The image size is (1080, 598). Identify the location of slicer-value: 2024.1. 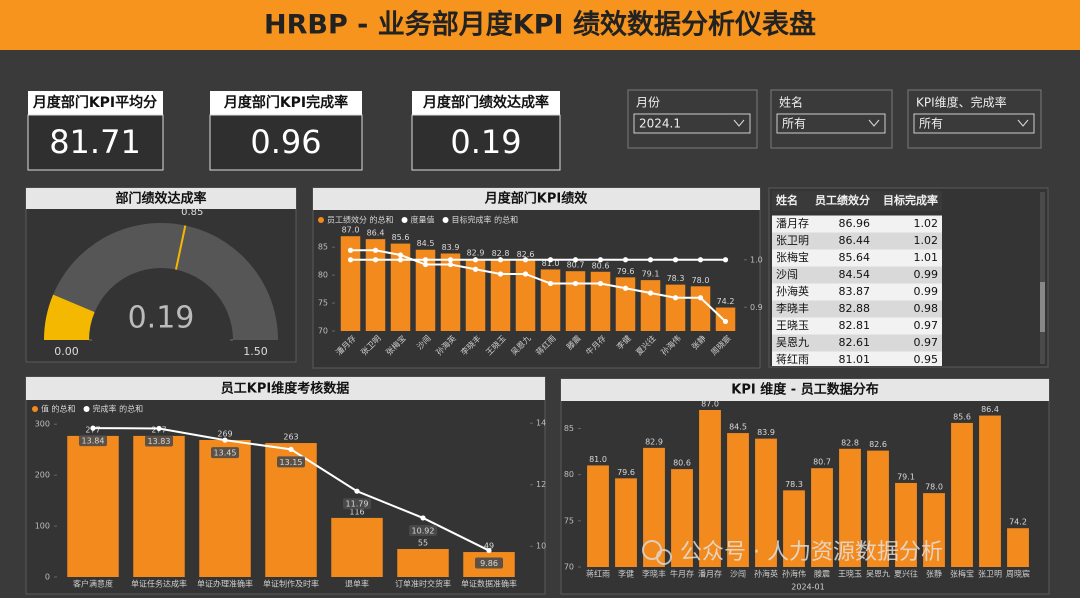
(660, 124).